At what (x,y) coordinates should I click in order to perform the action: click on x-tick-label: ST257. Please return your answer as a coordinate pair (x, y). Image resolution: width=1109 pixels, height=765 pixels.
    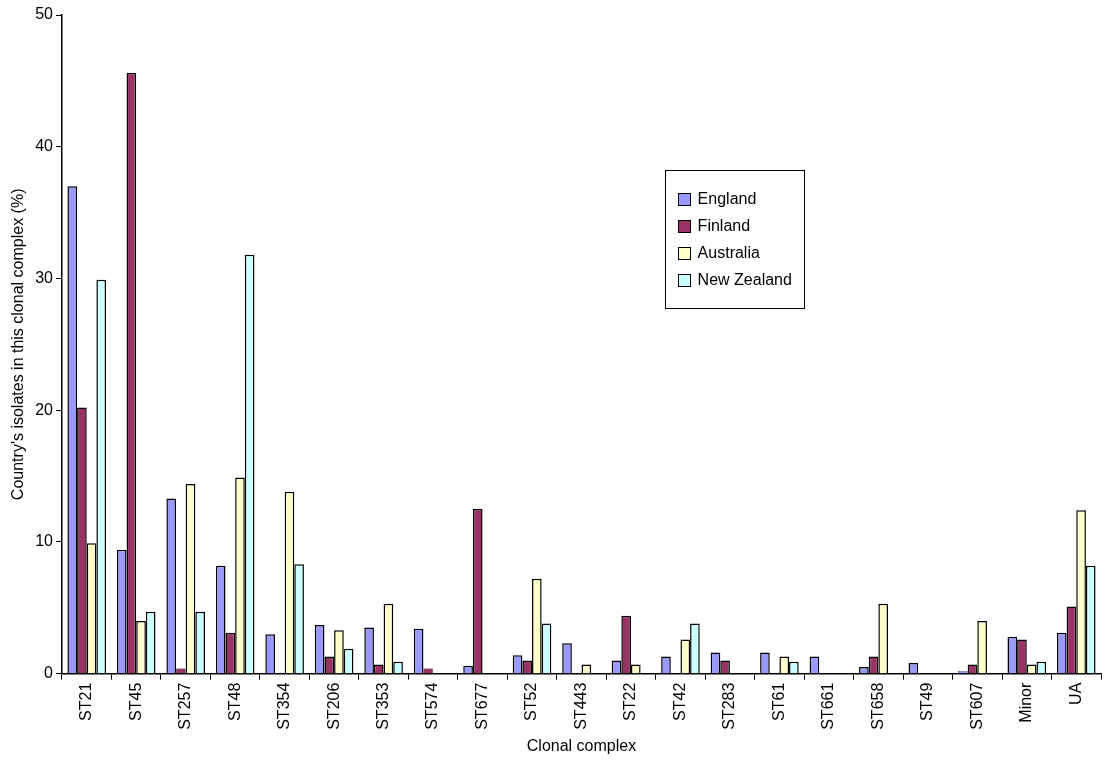
    Looking at the image, I should click on (185, 706).